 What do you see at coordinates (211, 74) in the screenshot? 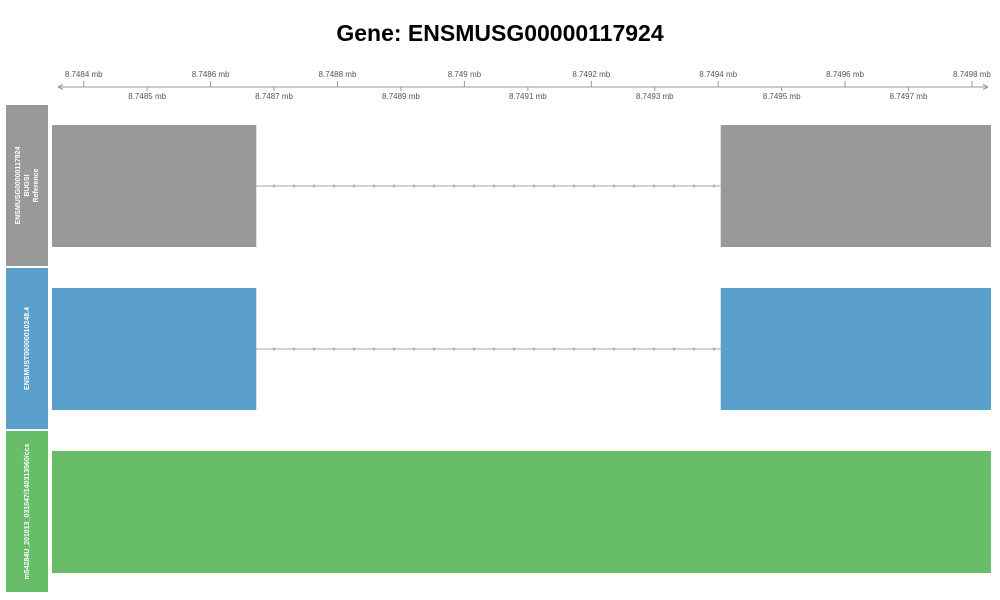
I see `axis-tick-label-upper: 8.7486 mb` at bounding box center [211, 74].